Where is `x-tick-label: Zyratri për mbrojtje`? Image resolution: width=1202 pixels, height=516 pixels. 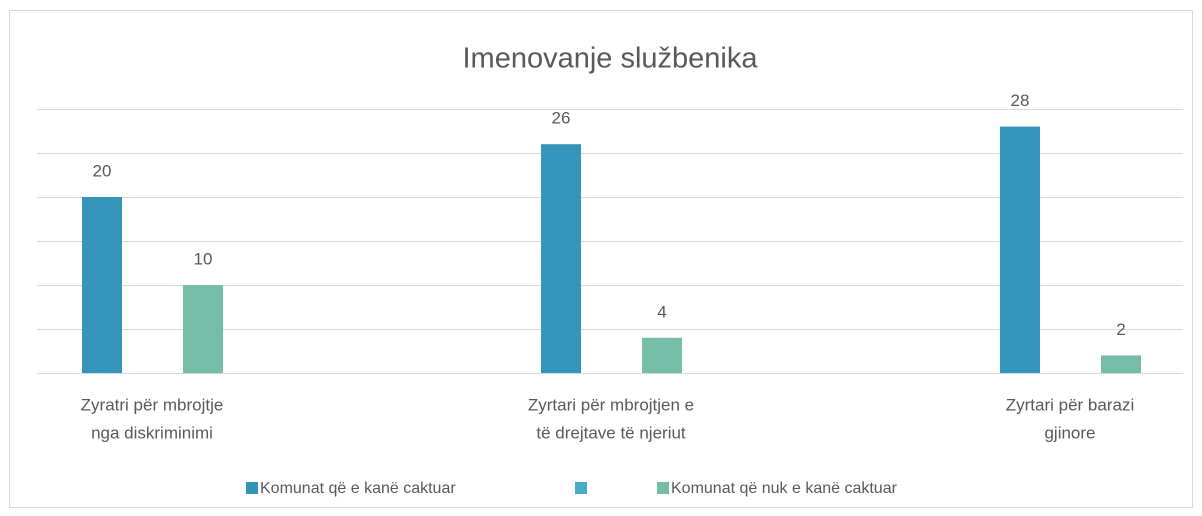 x-tick-label: Zyratri për mbrojtje is located at coordinates (152, 404).